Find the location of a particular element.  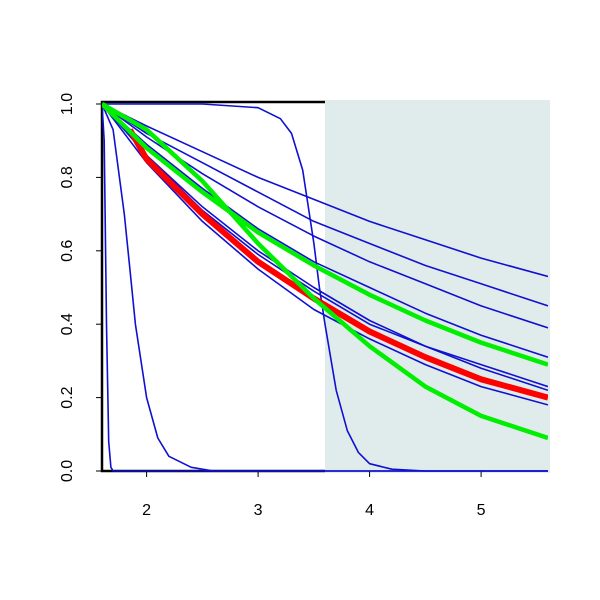

y-tick-label: 0.6 is located at coordinates (67, 251).